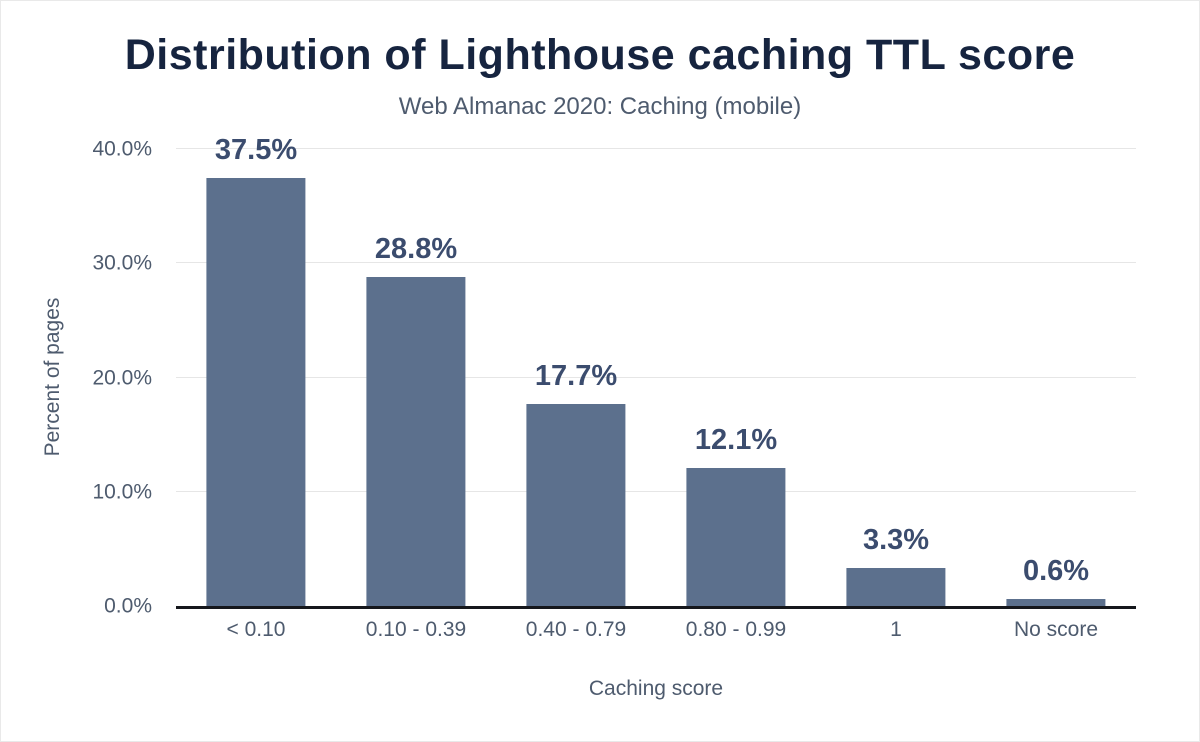  I want to click on bar-group: 12.1%, so click(736, 377).